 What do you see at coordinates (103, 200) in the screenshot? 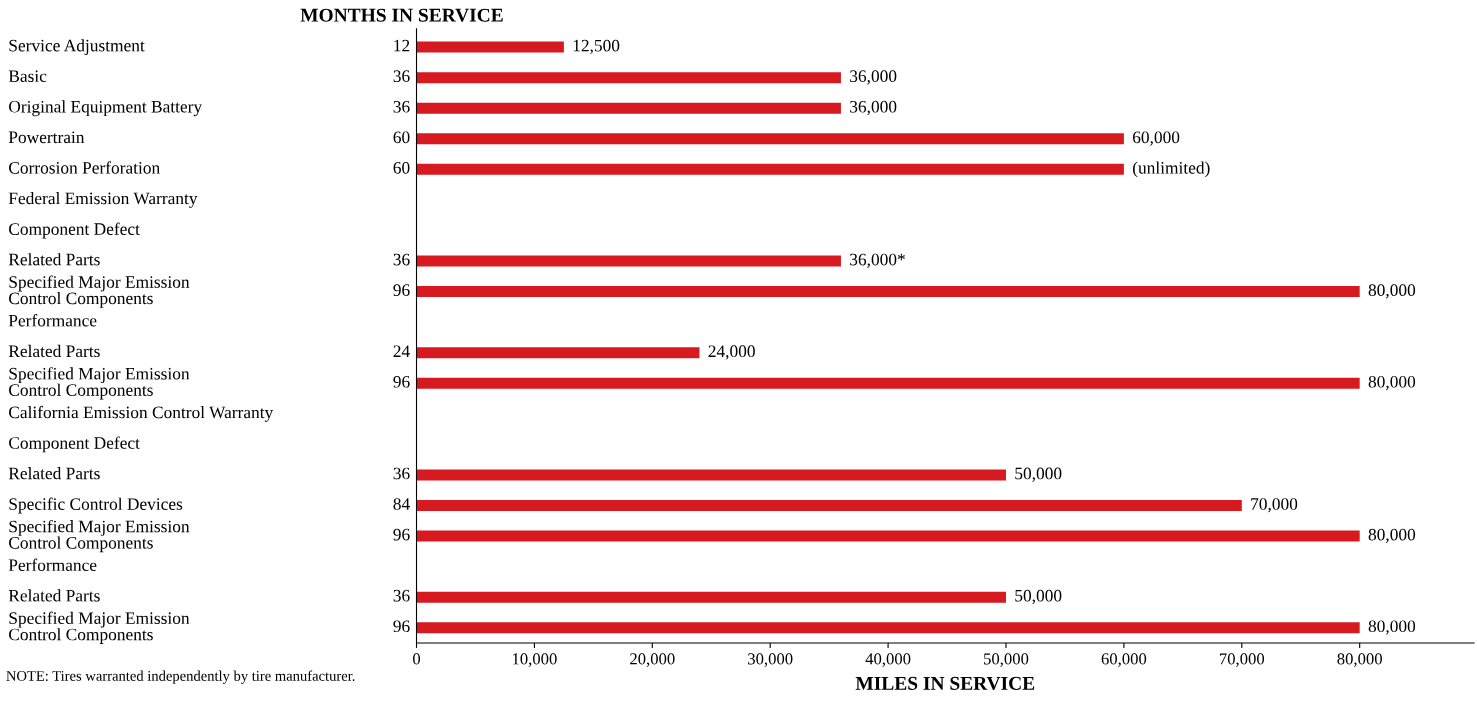
I see `y-tick-label: Federal Emission Warranty` at bounding box center [103, 200].